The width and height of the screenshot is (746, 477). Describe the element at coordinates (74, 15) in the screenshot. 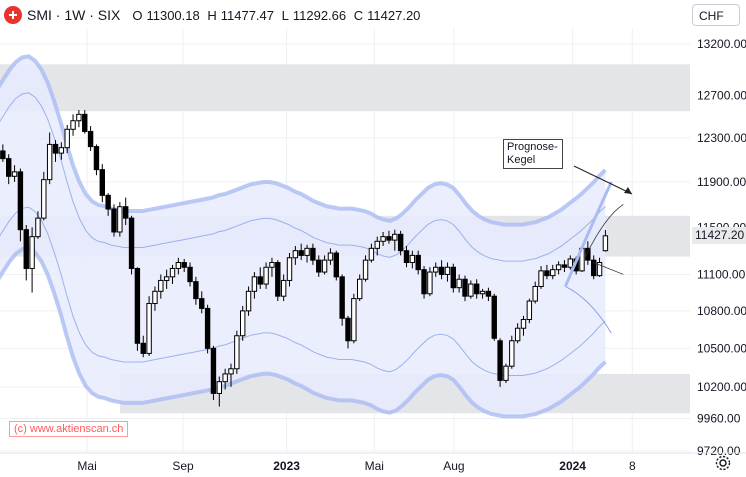

I see `symbol-label: SMI · 1W · SIX` at that location.